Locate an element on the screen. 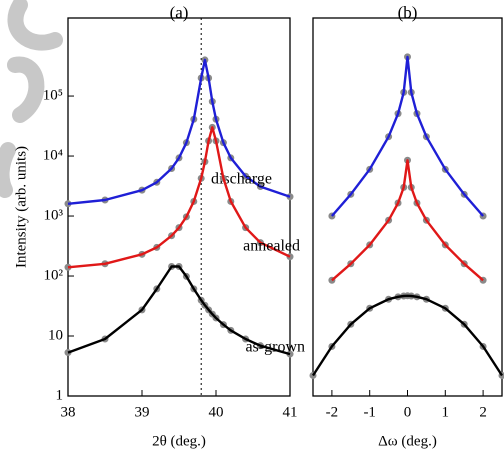 Image resolution: width=504 pixels, height=462 pixels. x-tick-label: -1 is located at coordinates (369, 412).